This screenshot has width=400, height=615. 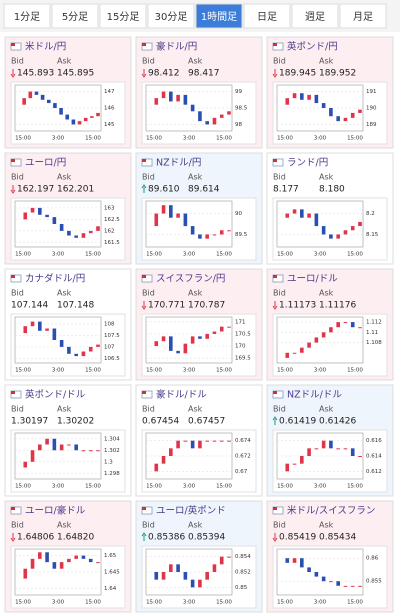 I want to click on y-tick-label: 169.5, so click(x=243, y=359).